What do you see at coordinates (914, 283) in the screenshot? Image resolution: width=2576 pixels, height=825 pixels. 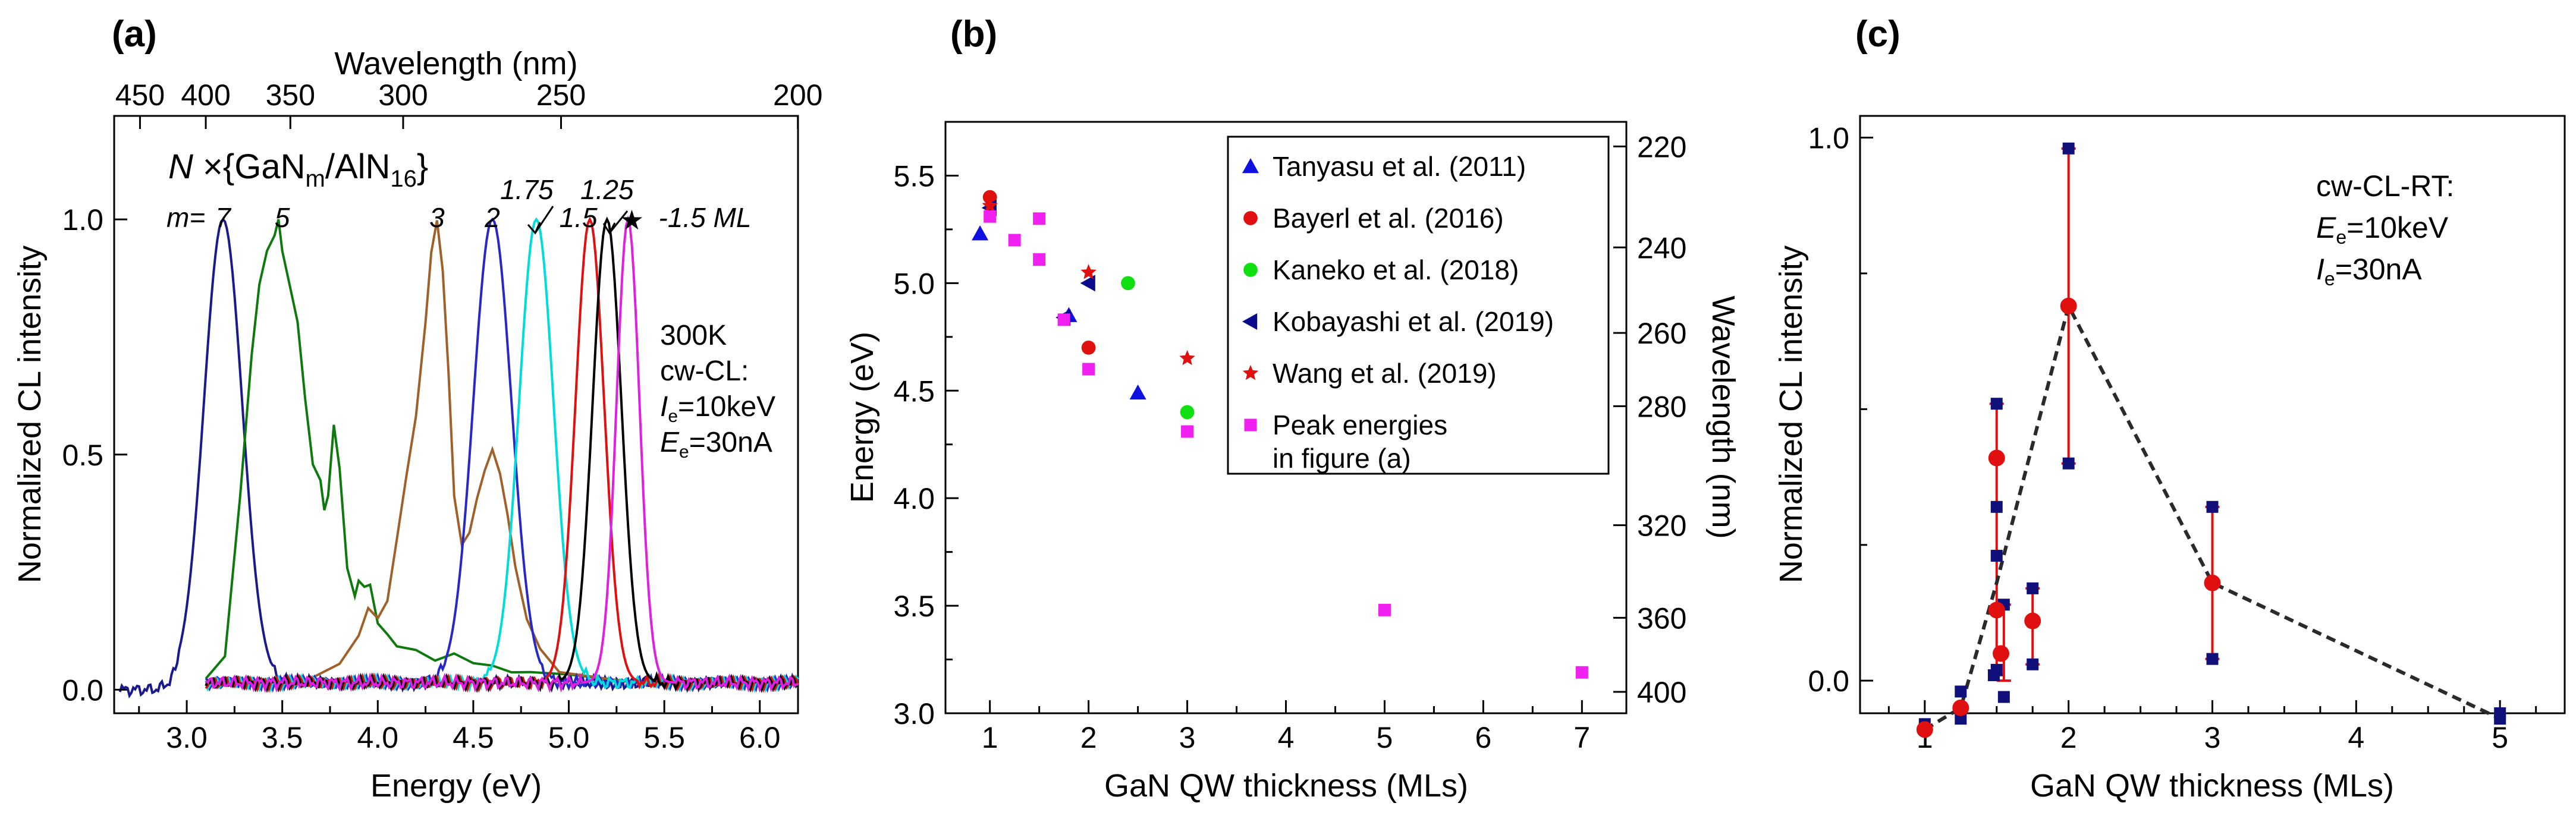 I see `b-ytick-label: 5.0` at bounding box center [914, 283].